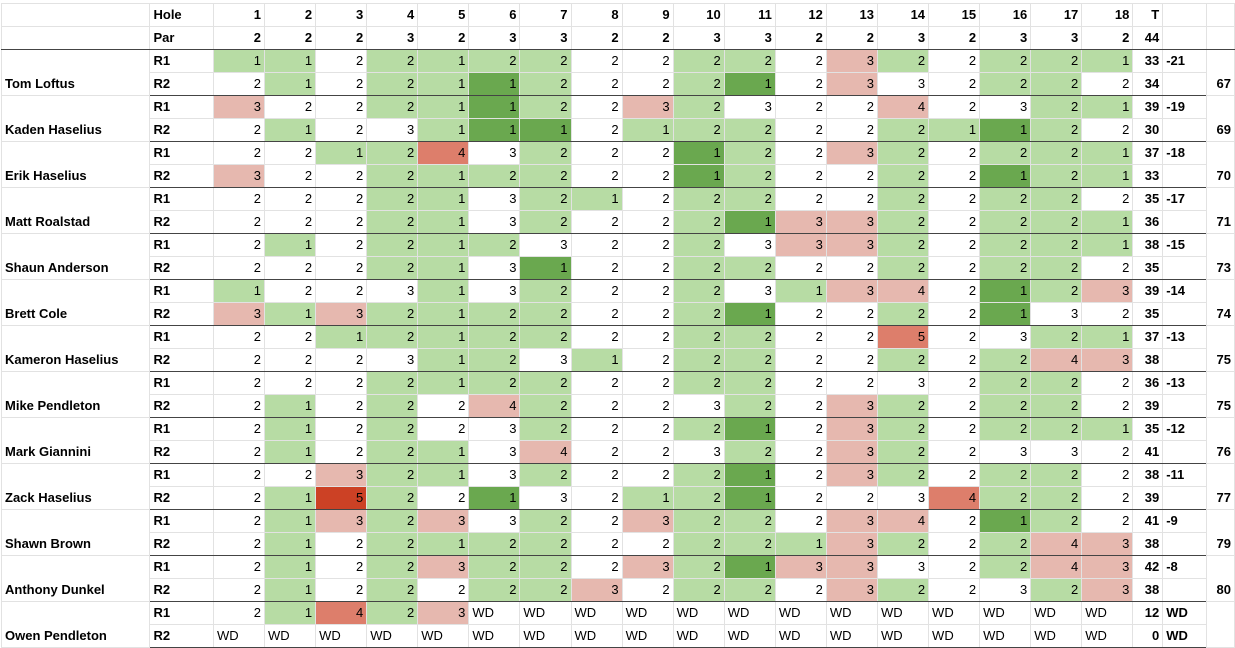  What do you see at coordinates (800, 38) in the screenshot?
I see `par-value-cell: 2` at bounding box center [800, 38].